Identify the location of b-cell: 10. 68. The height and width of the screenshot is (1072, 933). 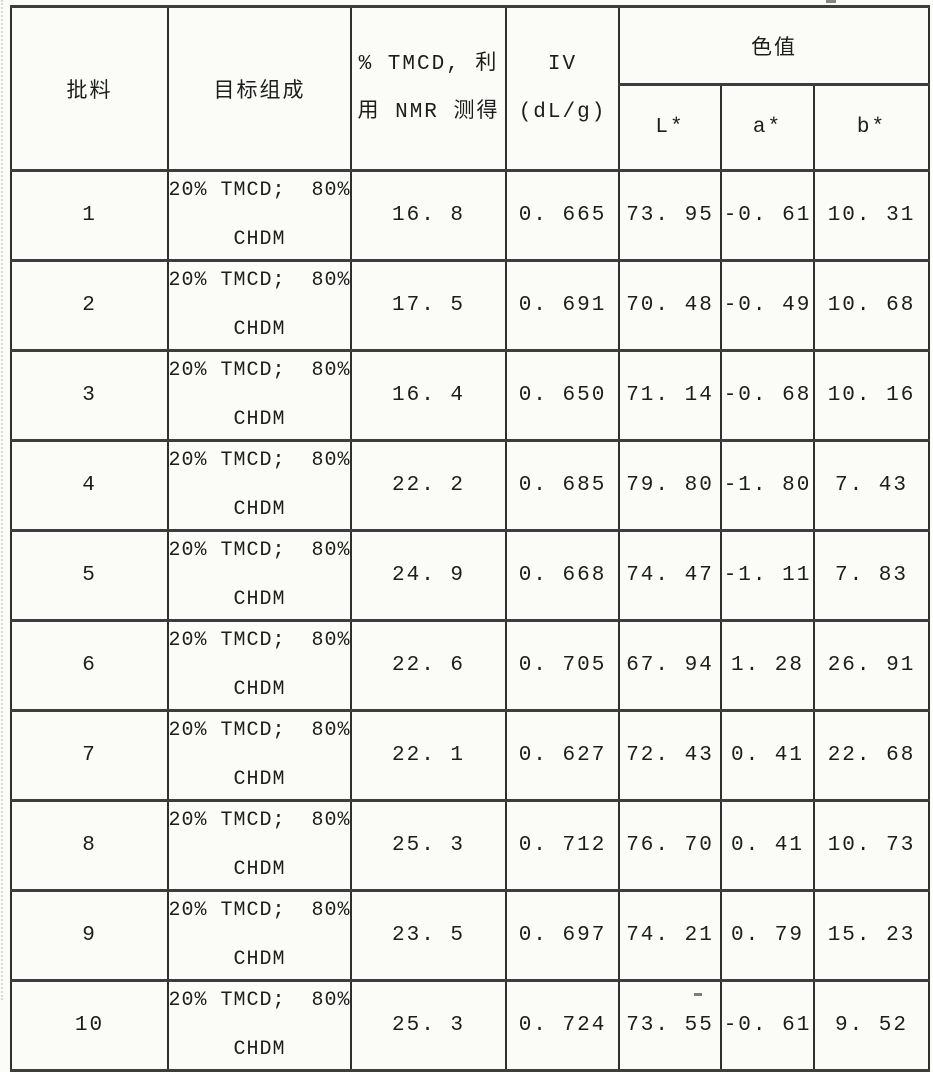
(871, 305).